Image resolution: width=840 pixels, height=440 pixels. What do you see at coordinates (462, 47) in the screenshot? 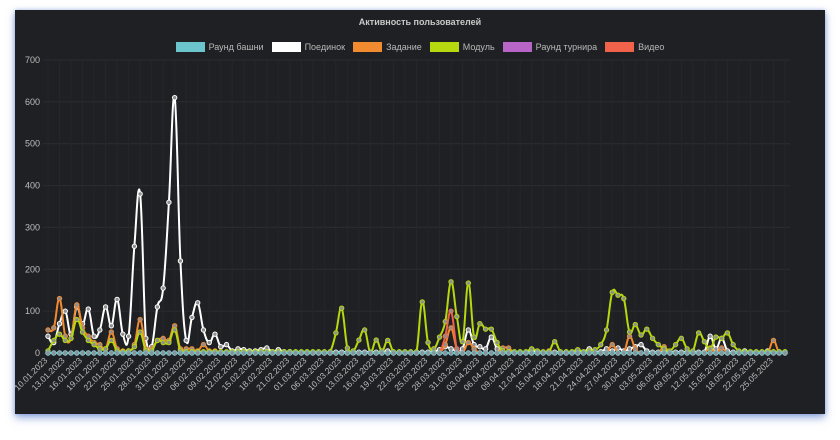
I see `legend-item: Модуль` at bounding box center [462, 47].